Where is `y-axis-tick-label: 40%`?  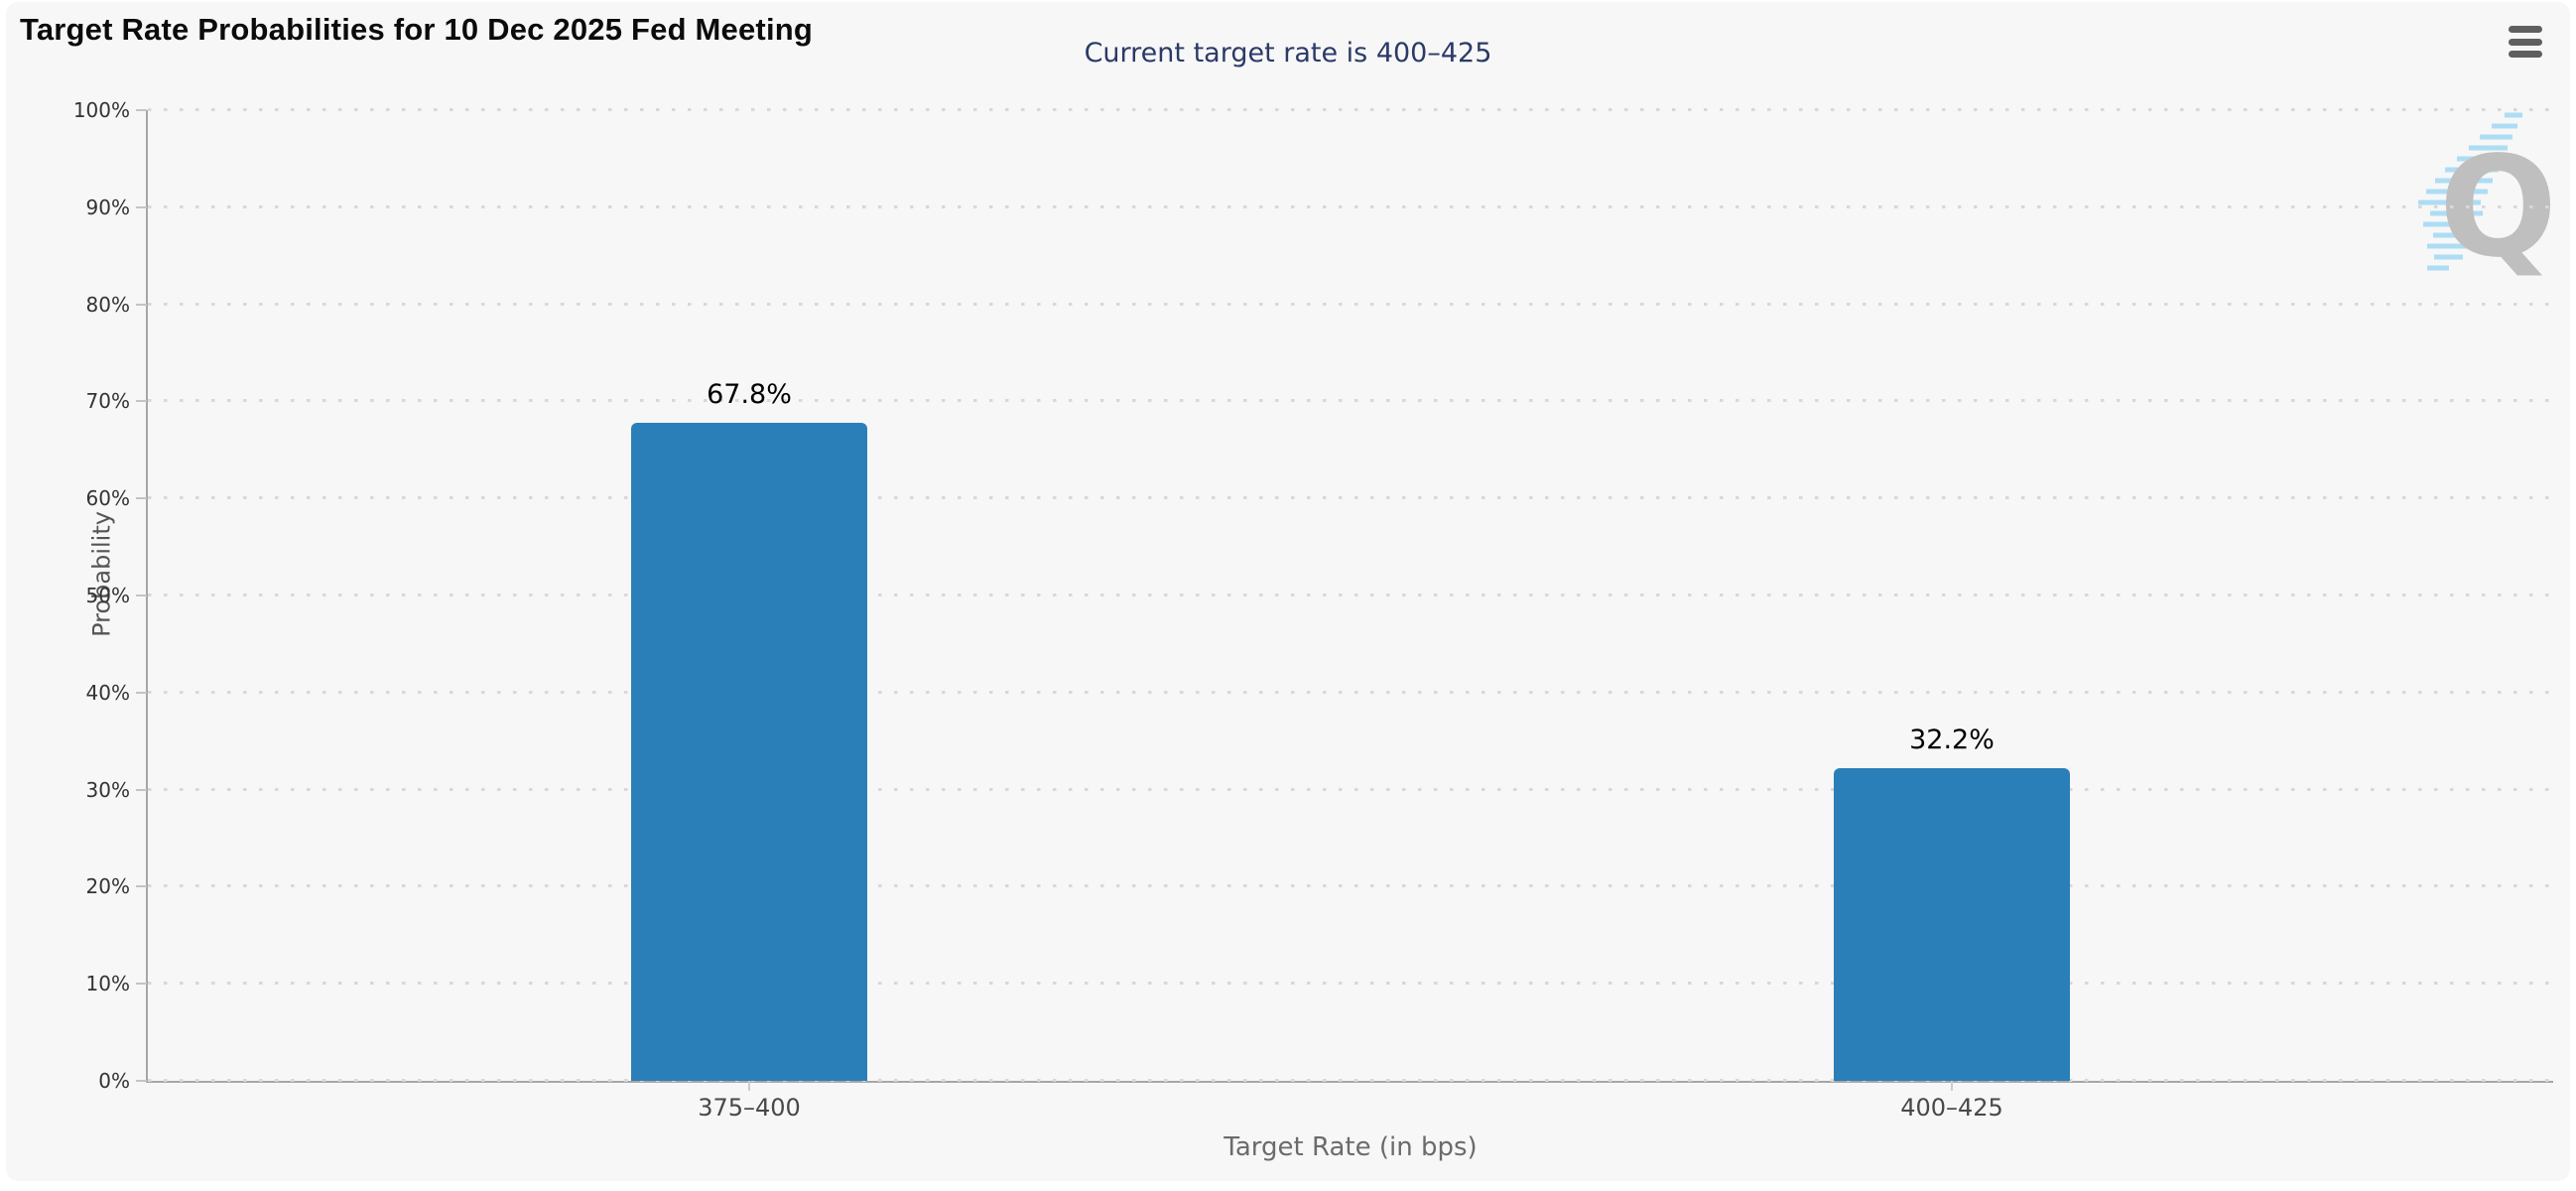
y-axis-tick-label: 40% is located at coordinates (108, 692).